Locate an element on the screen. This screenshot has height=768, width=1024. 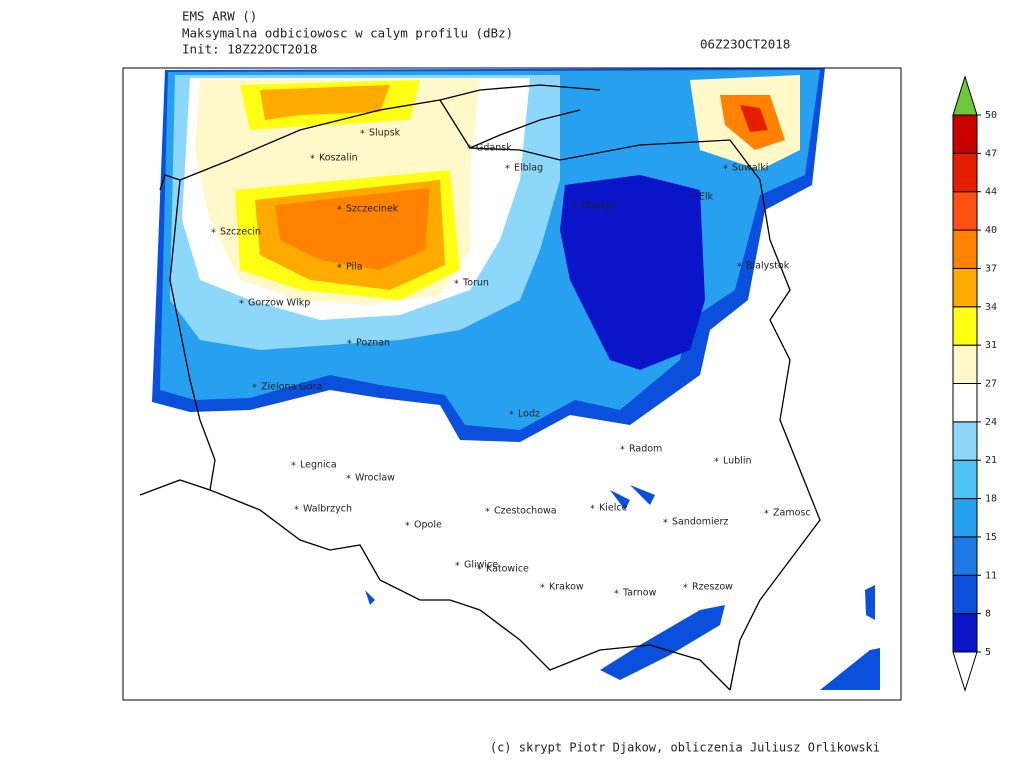
city-label: Olsztyn is located at coordinates (598, 206).